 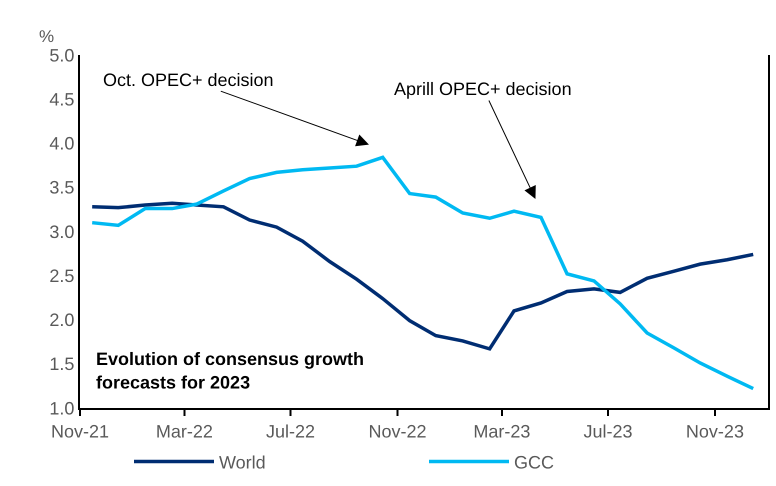 I want to click on x-tick-label: Nov-23, so click(x=715, y=432).